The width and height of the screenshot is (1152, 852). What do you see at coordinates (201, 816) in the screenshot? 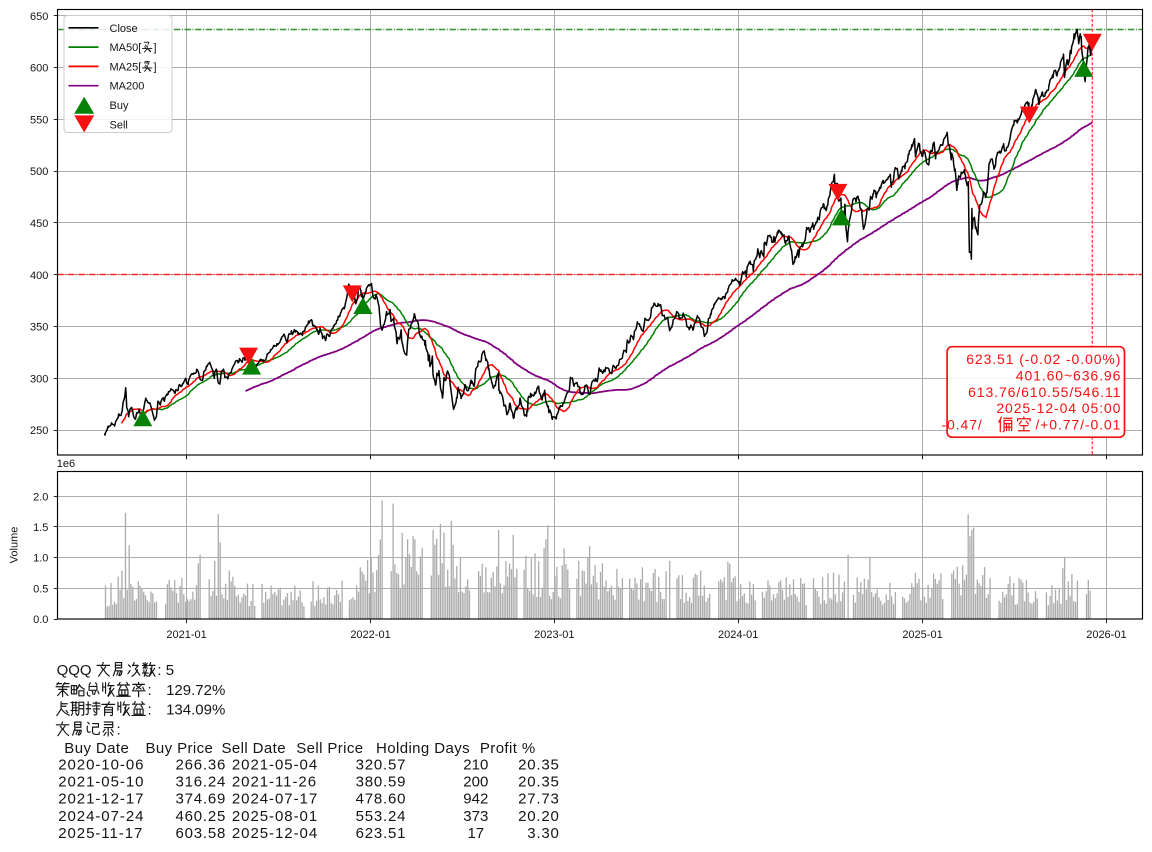
I see `svg-text: 460.25` at bounding box center [201, 816].